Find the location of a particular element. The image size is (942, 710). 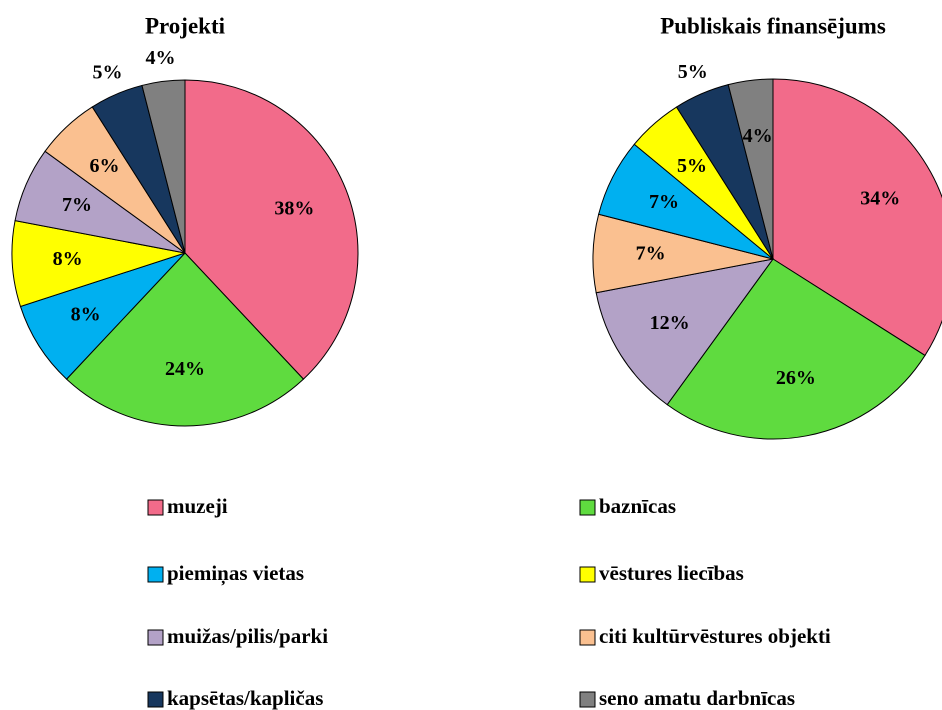

legend-label: piemiņas vietas is located at coordinates (235, 573).